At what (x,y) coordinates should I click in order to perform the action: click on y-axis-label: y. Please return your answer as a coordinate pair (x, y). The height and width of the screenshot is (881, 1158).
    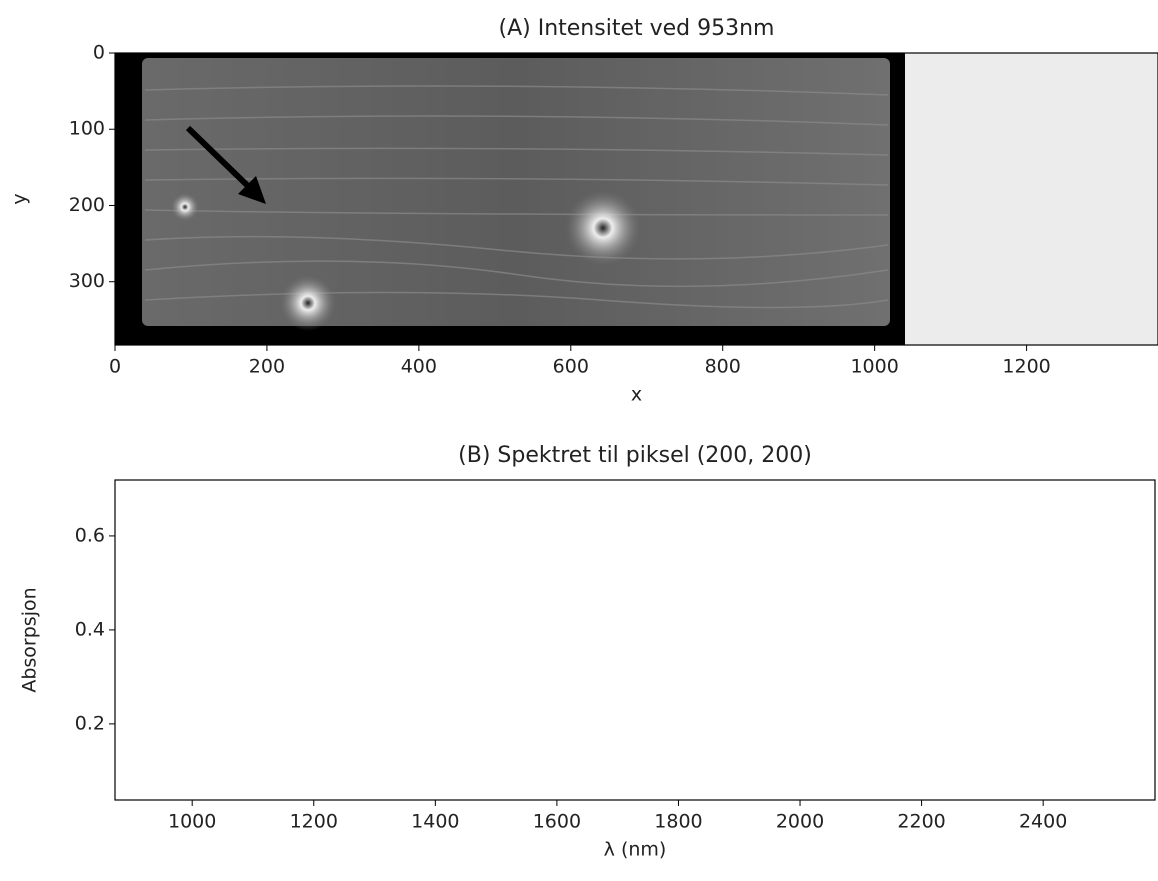
    Looking at the image, I should click on (20, 198).